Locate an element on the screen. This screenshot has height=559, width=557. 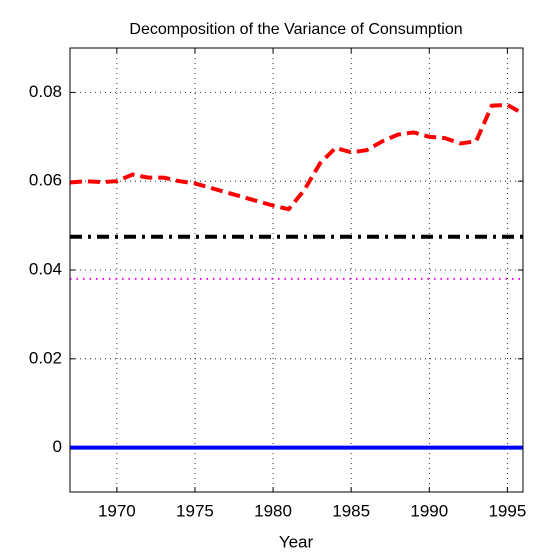
x-tick-label: 1975 is located at coordinates (195, 510).